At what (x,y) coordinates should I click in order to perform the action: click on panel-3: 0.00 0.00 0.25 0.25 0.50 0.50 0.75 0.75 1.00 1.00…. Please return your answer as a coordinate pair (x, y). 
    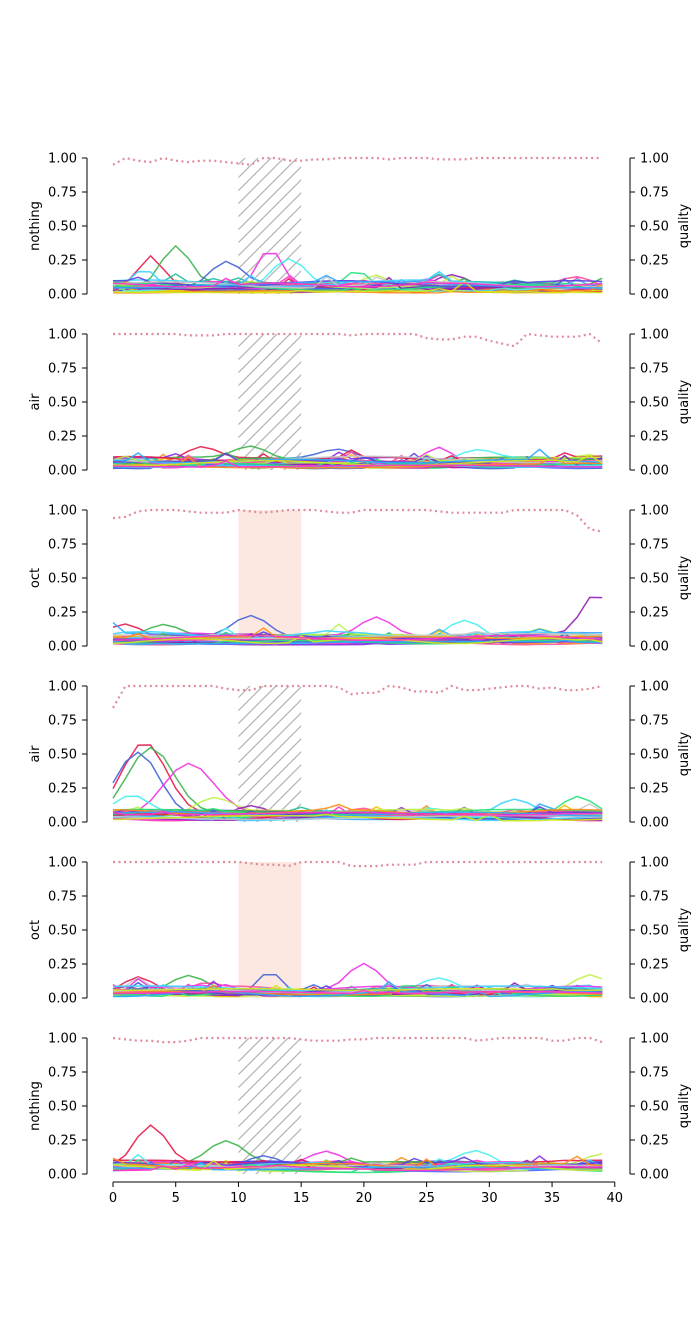
    Looking at the image, I should click on (360, 579).